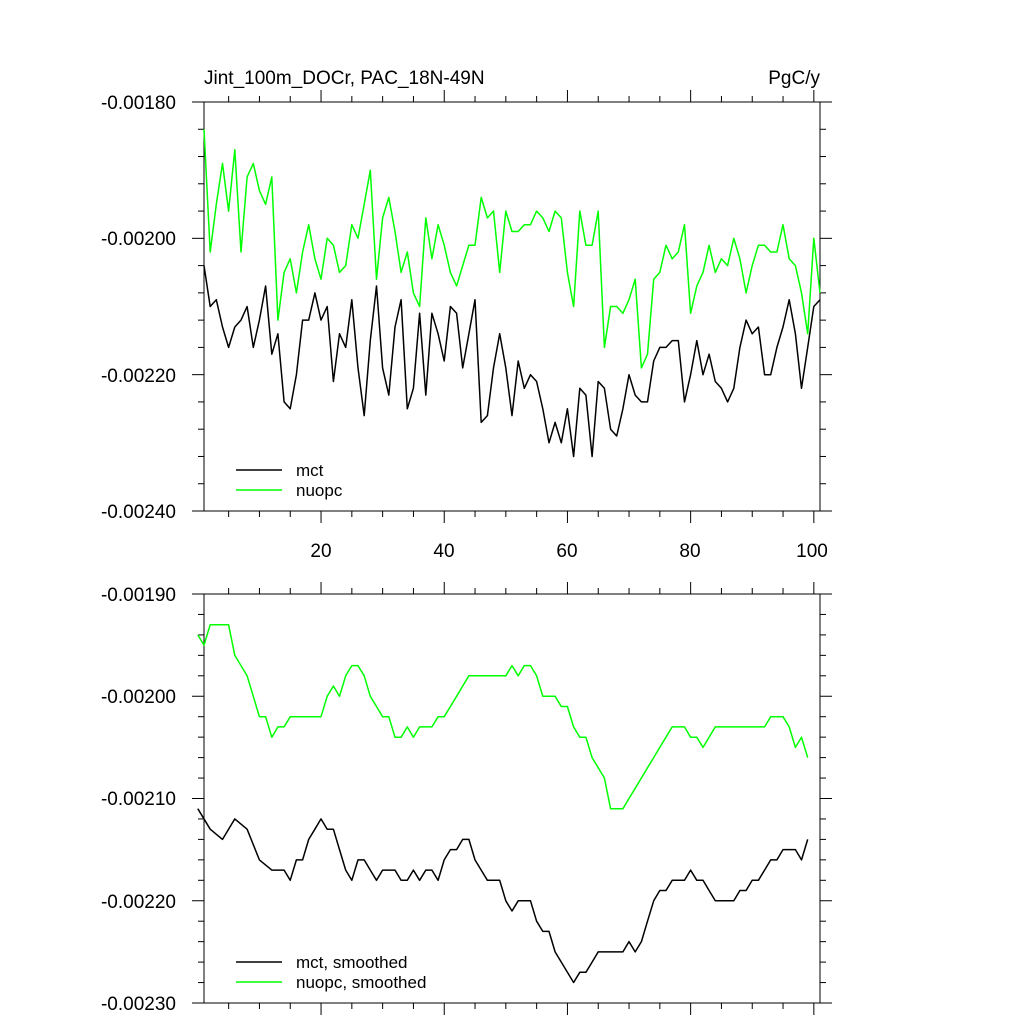  What do you see at coordinates (138, 697) in the screenshot?
I see `bottom-y-tick-label: -0.00200` at bounding box center [138, 697].